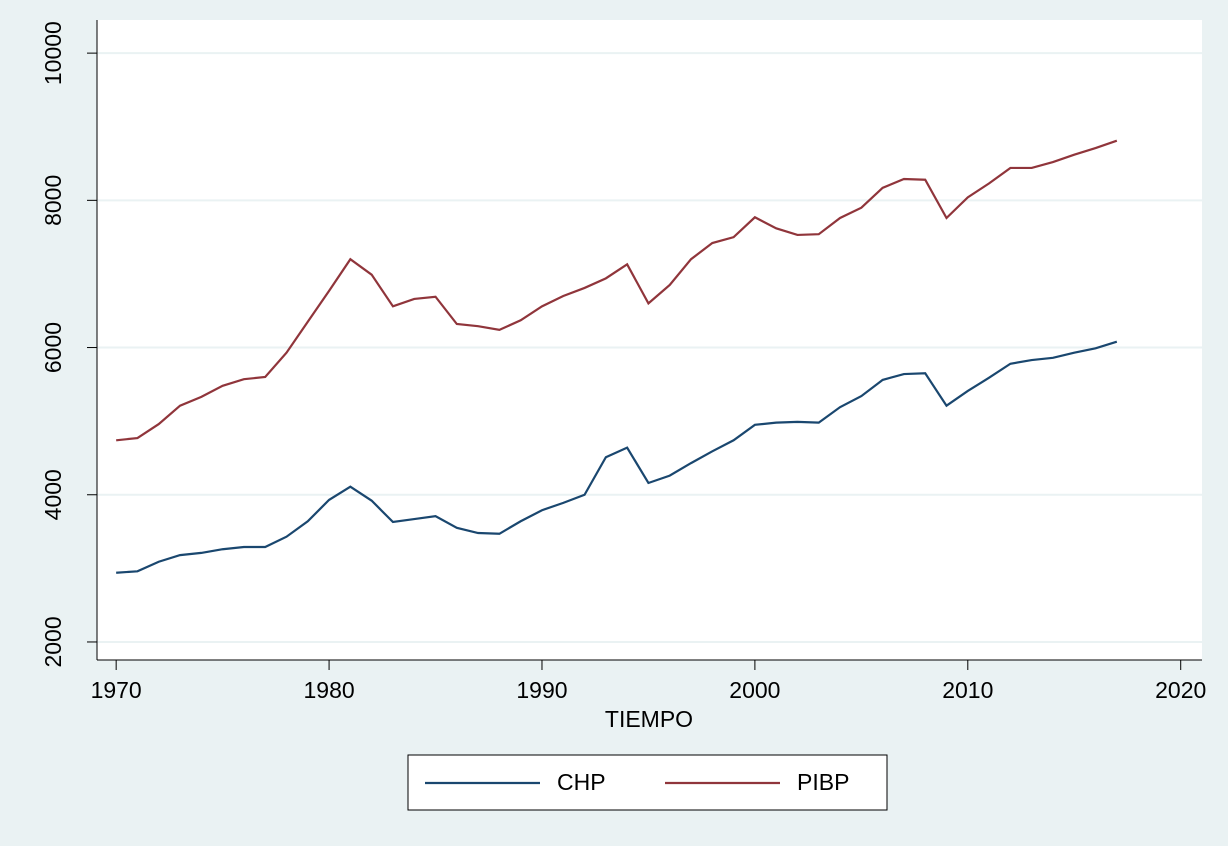 This screenshot has width=1228, height=846. What do you see at coordinates (581, 782) in the screenshot?
I see `legend-label: CHP` at bounding box center [581, 782].